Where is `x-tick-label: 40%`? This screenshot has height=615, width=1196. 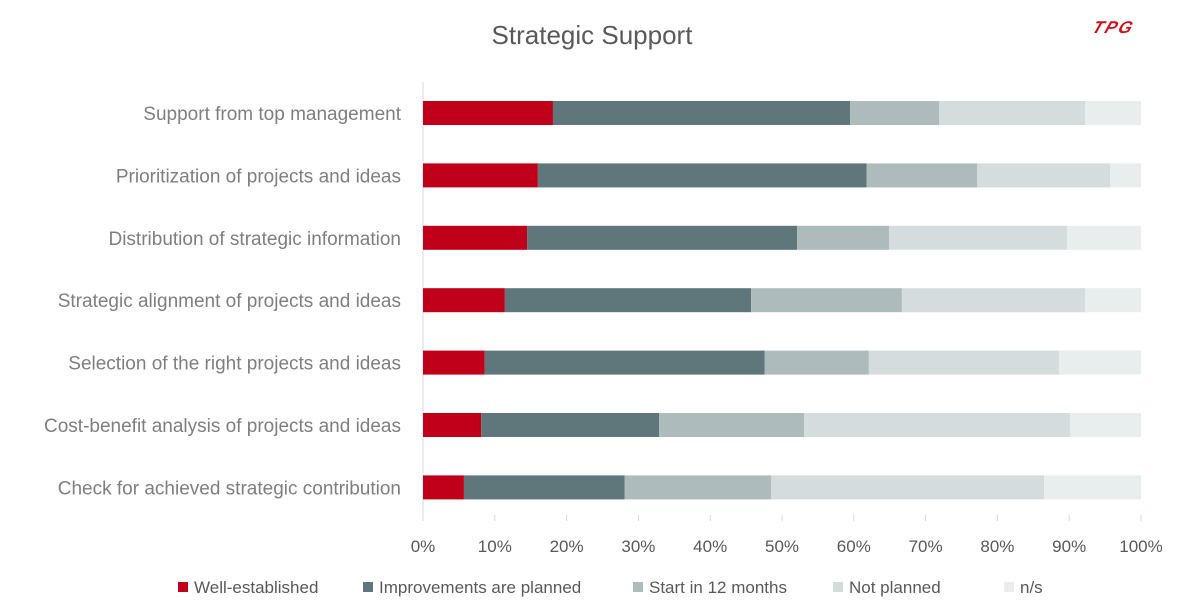
x-tick-label: 40% is located at coordinates (710, 546).